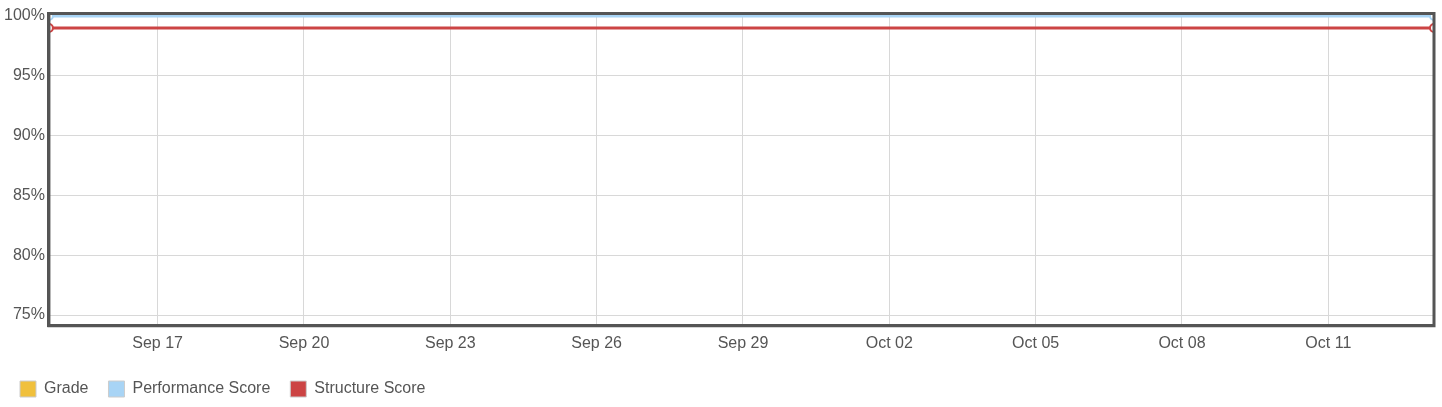 The height and width of the screenshot is (407, 1442). I want to click on legend-label: Structure Score, so click(370, 388).